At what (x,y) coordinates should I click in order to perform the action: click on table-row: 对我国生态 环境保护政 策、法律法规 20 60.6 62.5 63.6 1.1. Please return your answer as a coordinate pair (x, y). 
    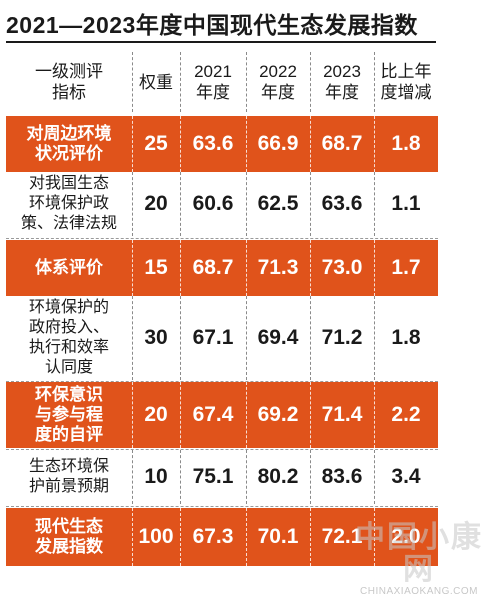
    Looking at the image, I should click on (222, 204).